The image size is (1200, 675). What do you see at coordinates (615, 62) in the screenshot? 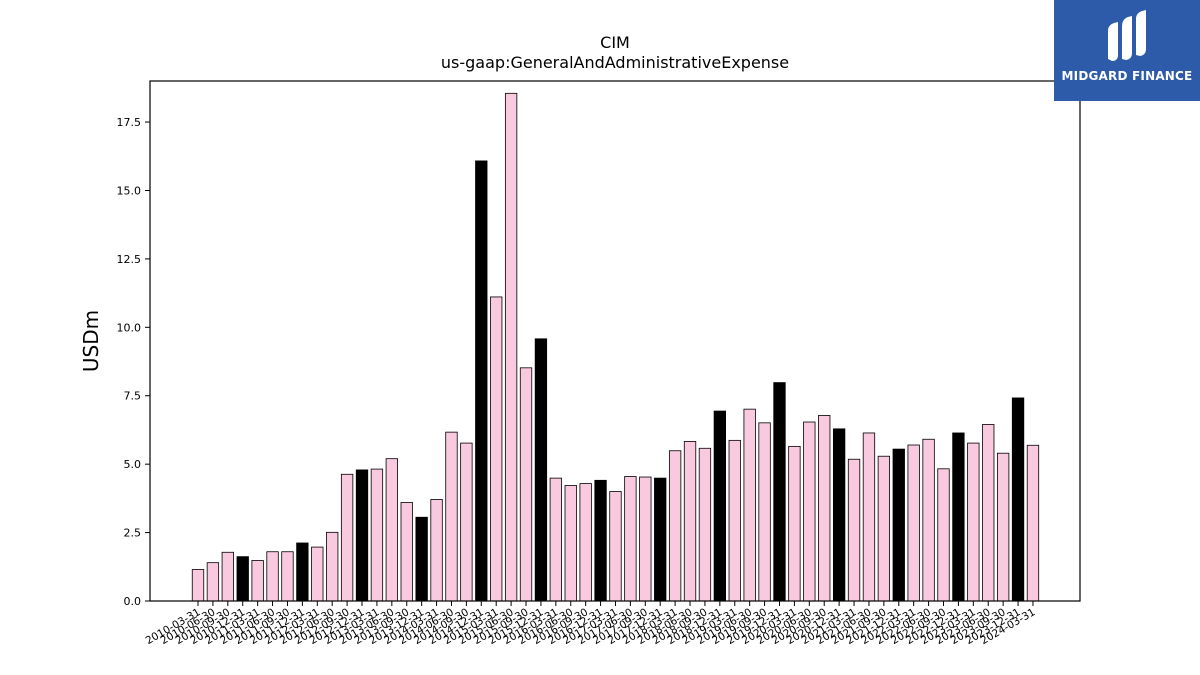
I see `chart-subtitle: us-gaap:GeneralAndAdministrativeExpense` at bounding box center [615, 62].